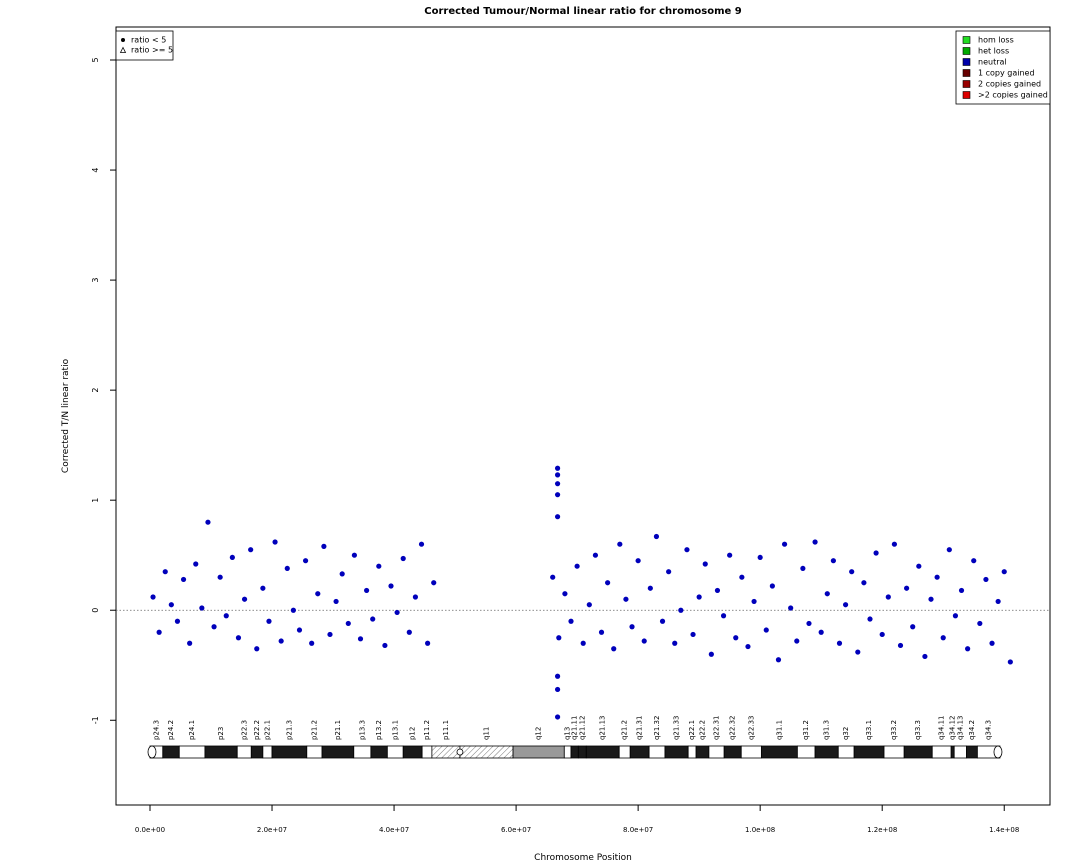 The width and height of the screenshot is (1080, 868). What do you see at coordinates (338, 730) in the screenshot?
I see `band-label: p21.1` at bounding box center [338, 730].